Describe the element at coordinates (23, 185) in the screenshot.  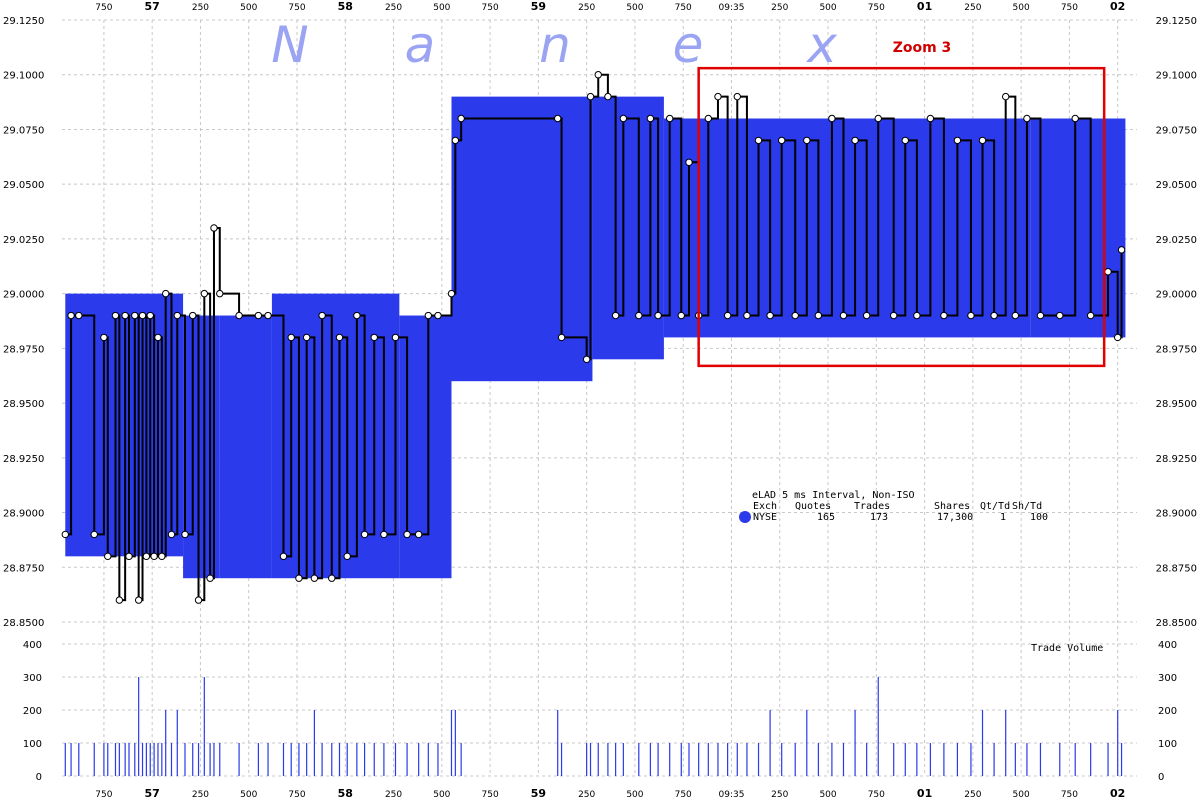
I see `price-axis-label-left: 29.0500` at that location.